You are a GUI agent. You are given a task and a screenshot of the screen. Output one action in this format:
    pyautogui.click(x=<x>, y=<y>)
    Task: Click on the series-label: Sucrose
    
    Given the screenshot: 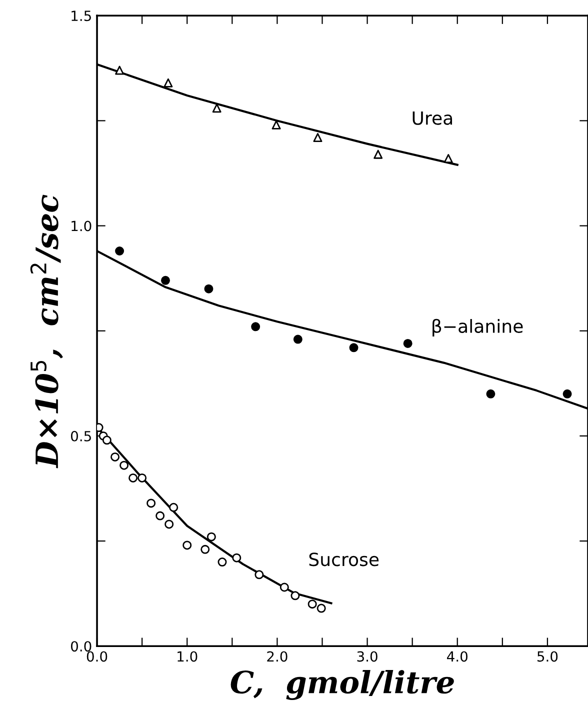 What is the action you would take?
    pyautogui.click(x=344, y=559)
    